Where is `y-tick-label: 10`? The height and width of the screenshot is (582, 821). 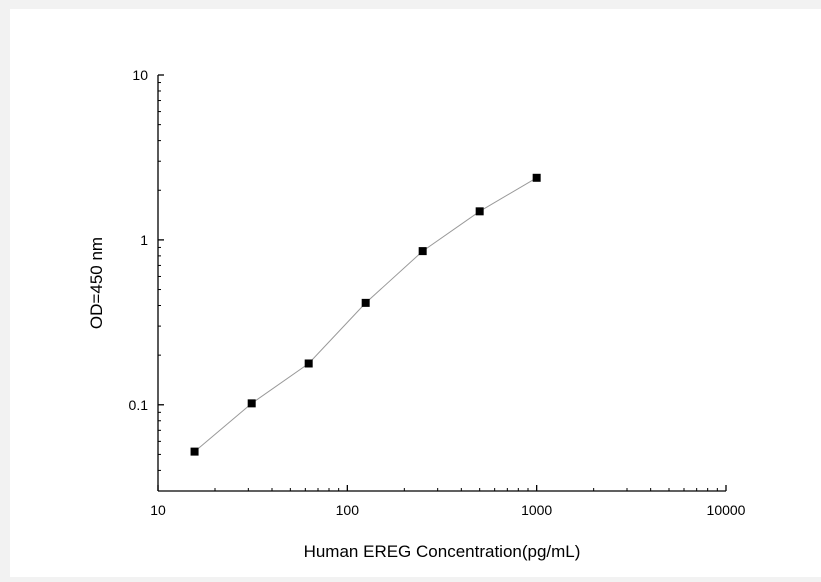 y-tick-label: 10 is located at coordinates (140, 75).